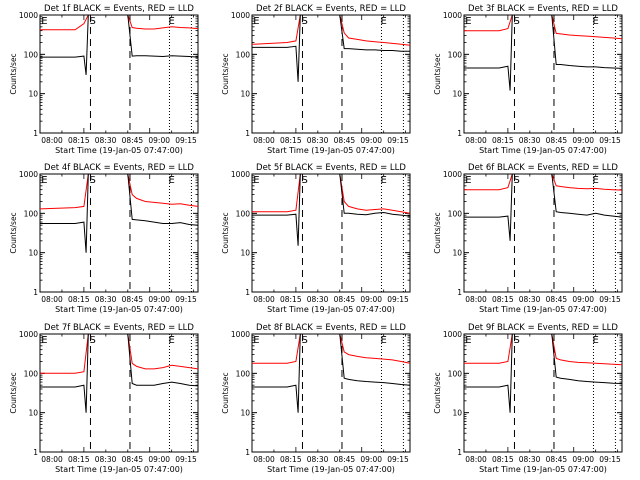  Describe the element at coordinates (331, 9) in the screenshot. I see `panel-title: Det 2f BLACK = Events, RED = LLD` at that location.